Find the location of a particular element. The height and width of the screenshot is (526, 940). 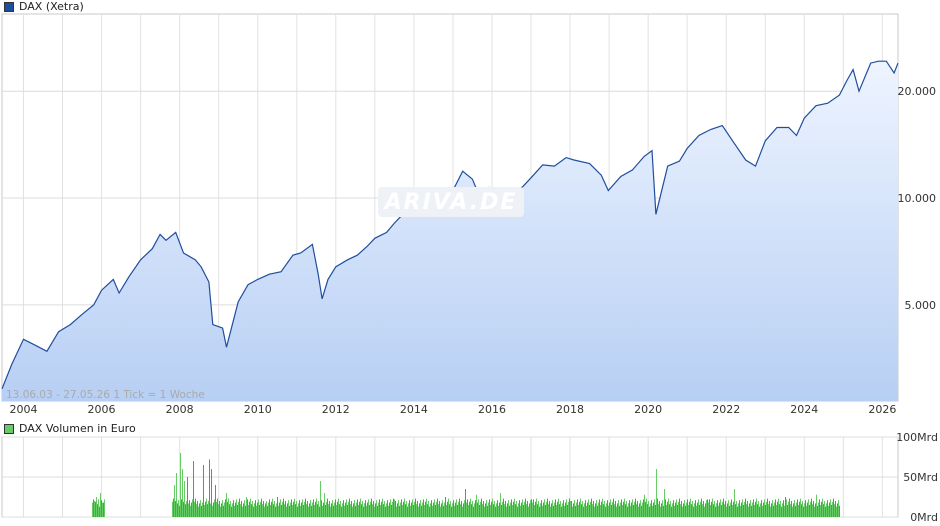

year-tick-label: 2010 is located at coordinates (258, 409).